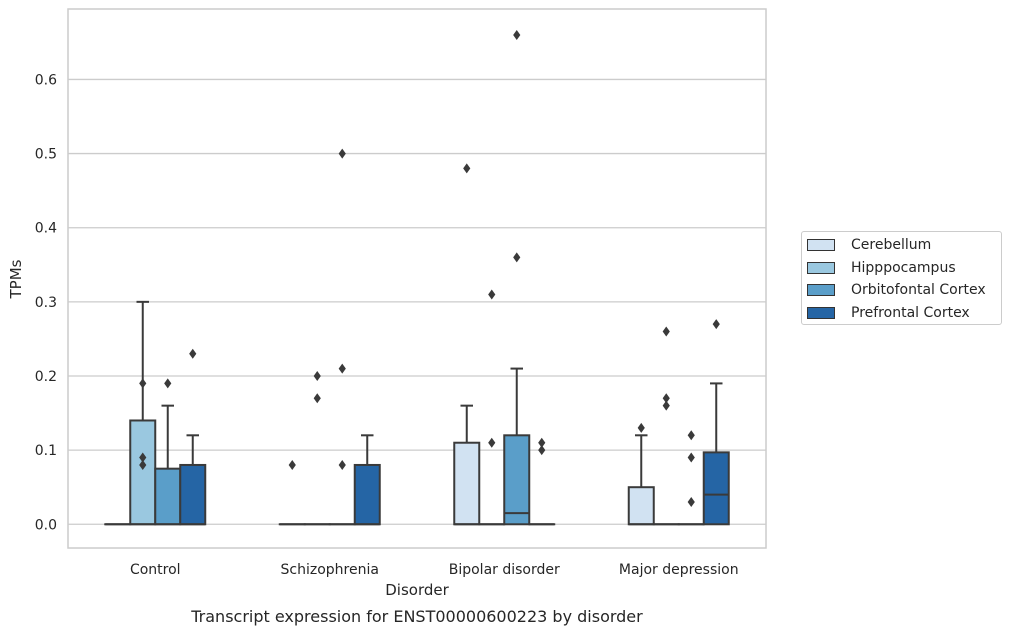 The image size is (1014, 634). Describe the element at coordinates (46, 80) in the screenshot. I see `y-tick-label: 0.6` at that location.